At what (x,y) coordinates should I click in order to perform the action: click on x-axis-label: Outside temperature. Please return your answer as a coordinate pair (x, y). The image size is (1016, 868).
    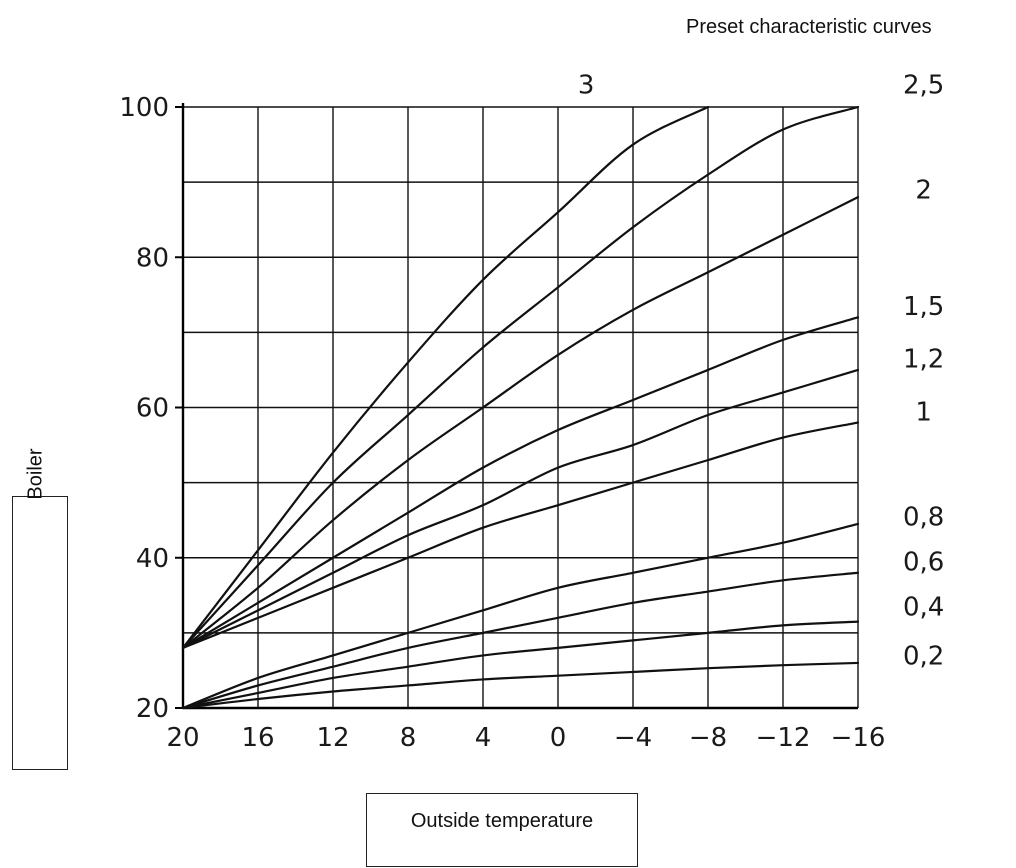
    Looking at the image, I should click on (502, 821).